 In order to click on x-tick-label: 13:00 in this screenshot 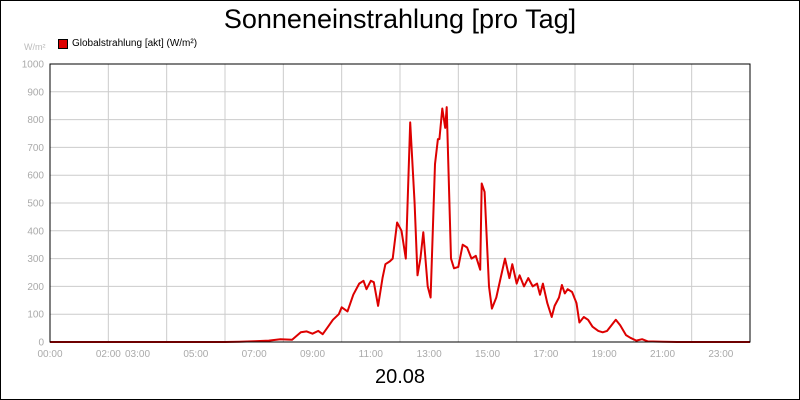, I will do `click(429, 354)`.